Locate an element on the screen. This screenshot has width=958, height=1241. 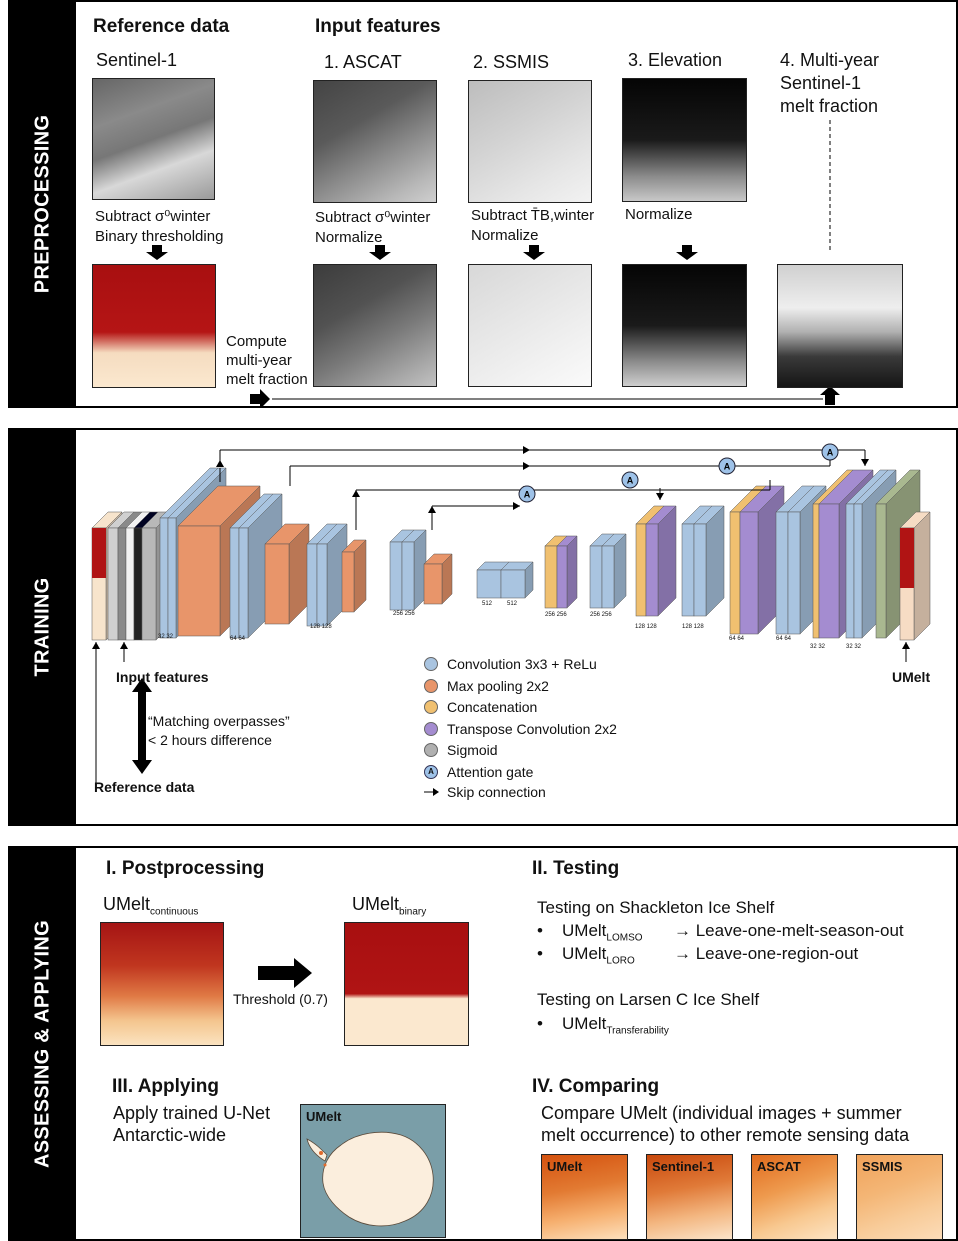
ssmis-normalized-image is located at coordinates (530, 325).